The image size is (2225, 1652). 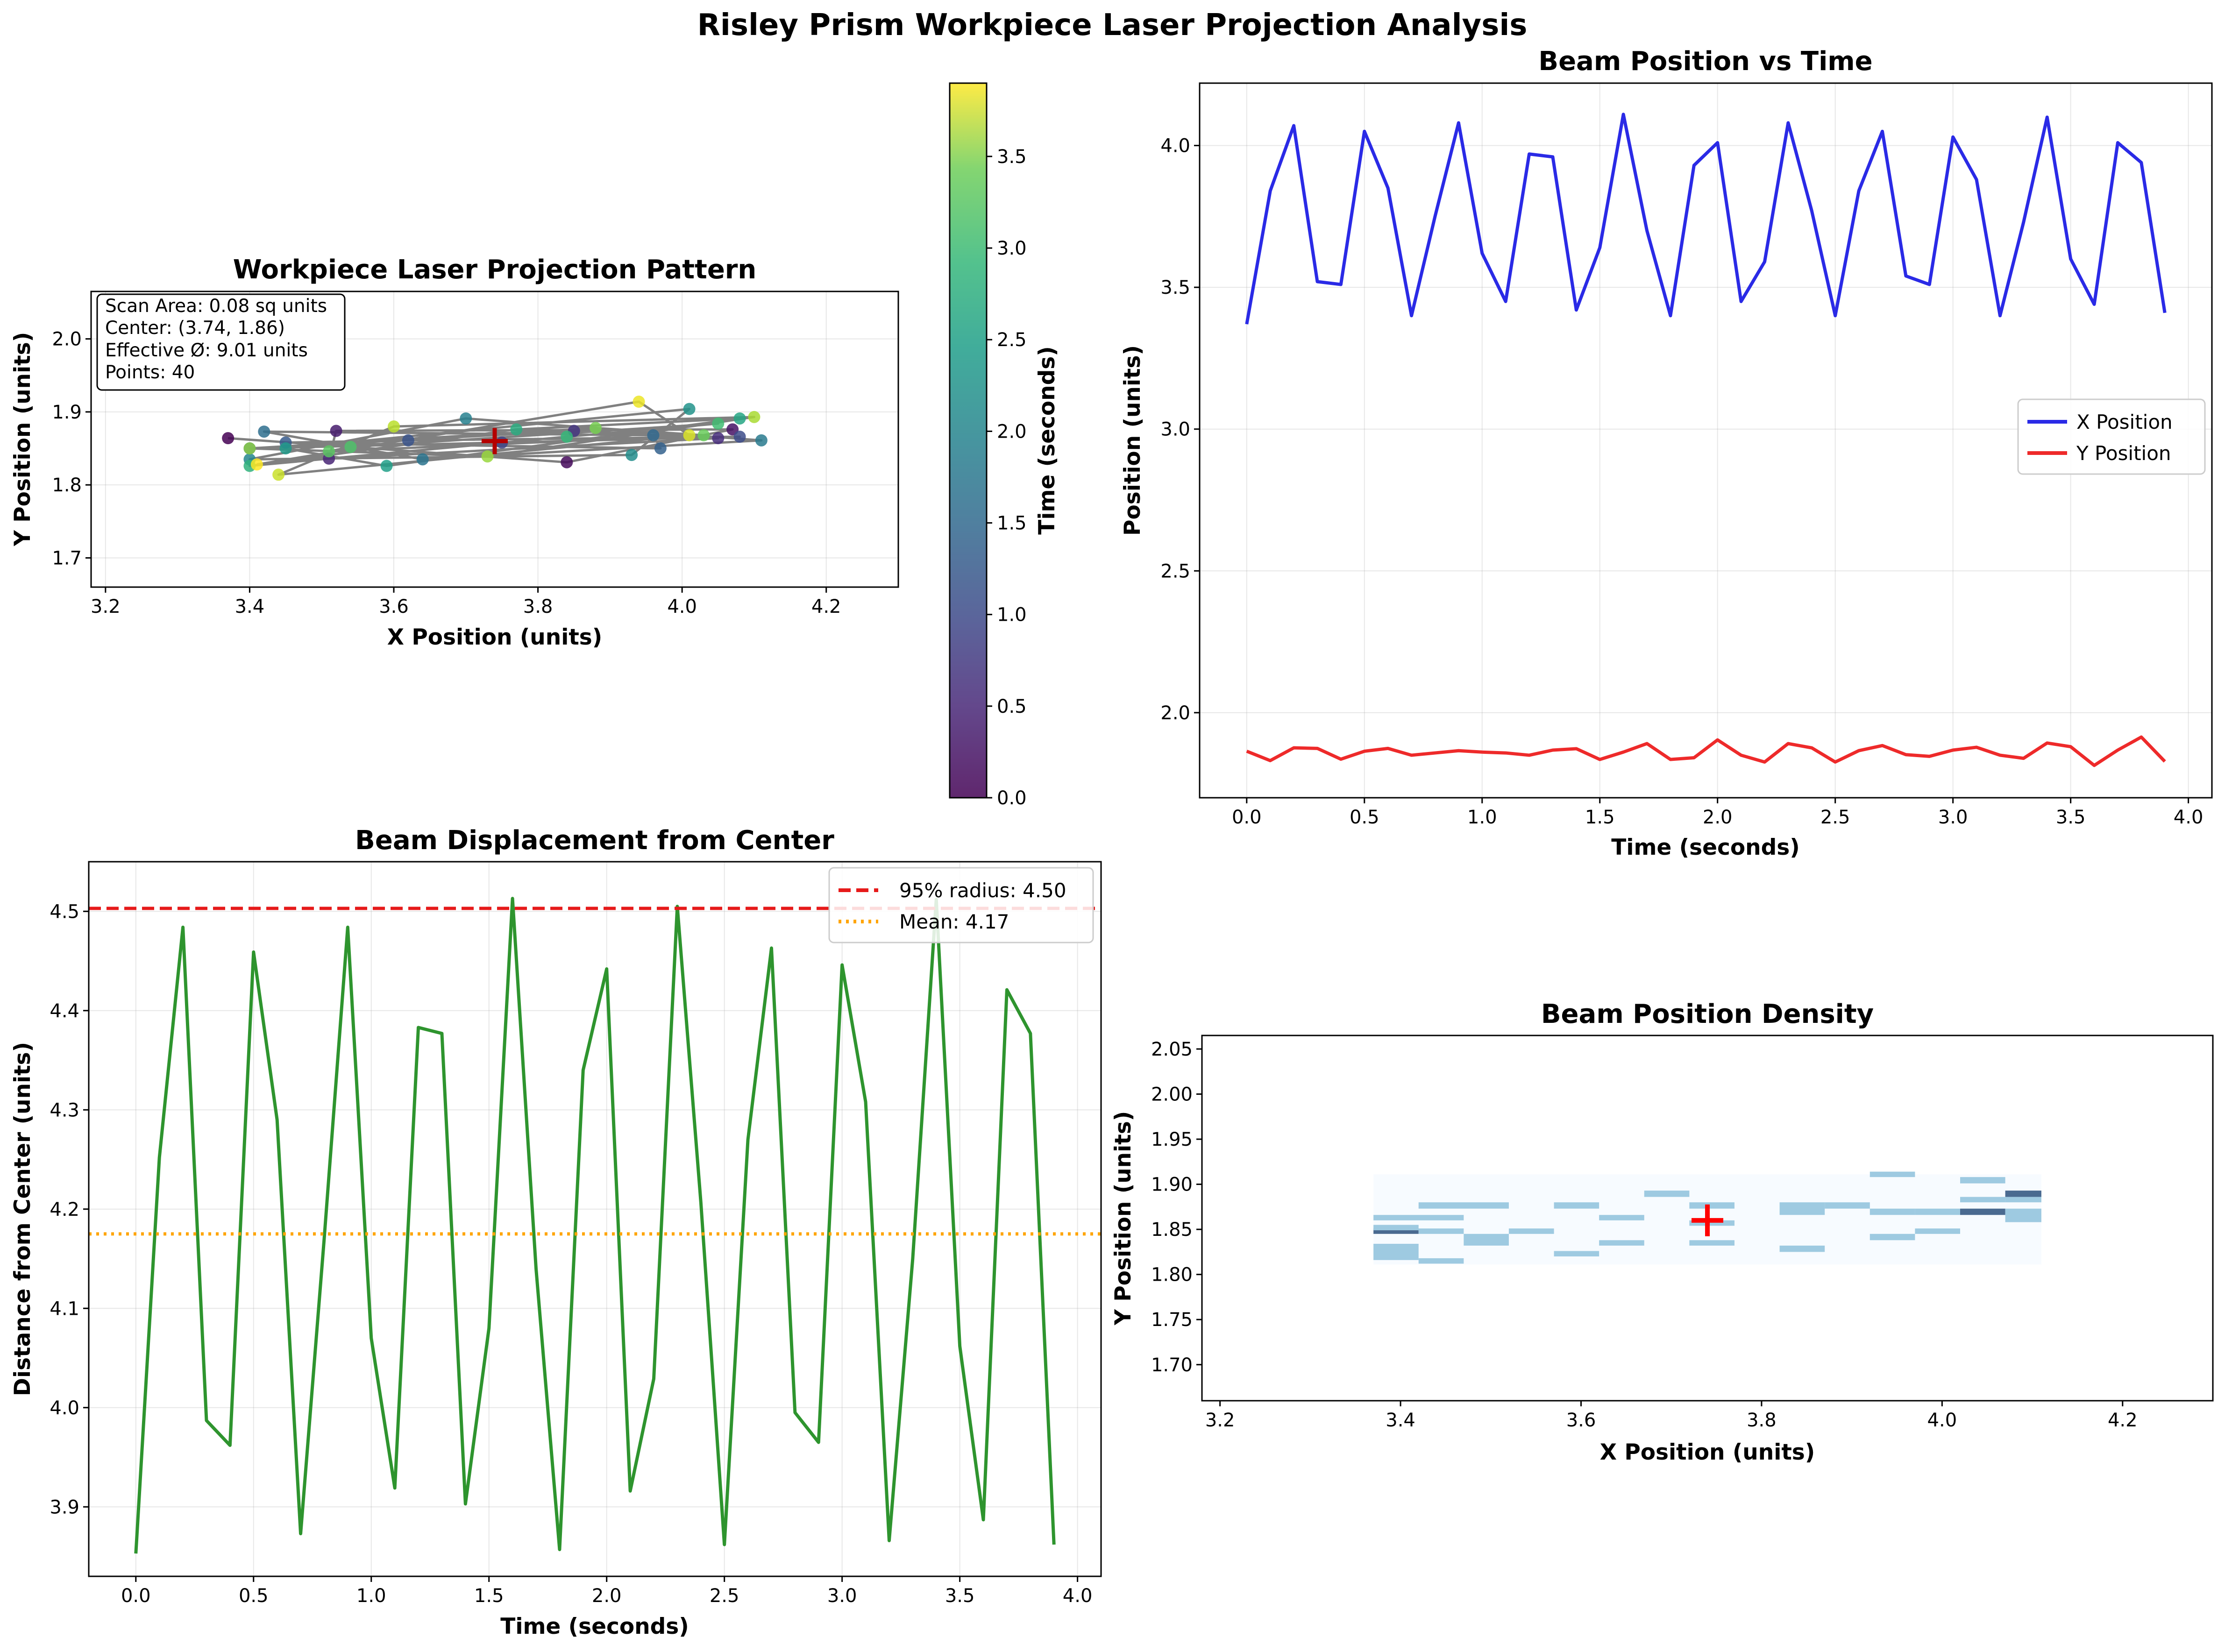 I want to click on density-title: Beam Position Density, so click(x=1708, y=1014).